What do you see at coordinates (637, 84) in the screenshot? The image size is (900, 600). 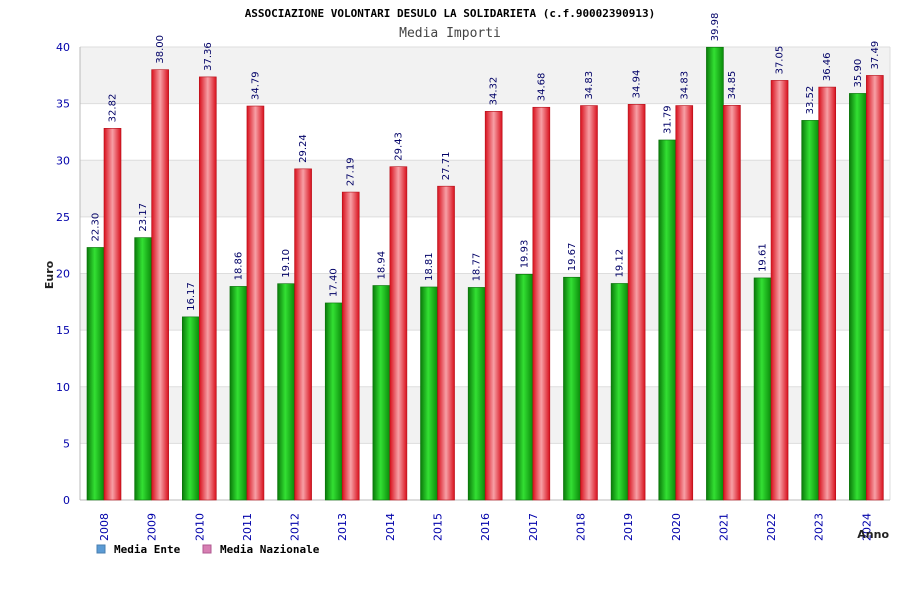 I see `value-label: 34.94` at bounding box center [637, 84].